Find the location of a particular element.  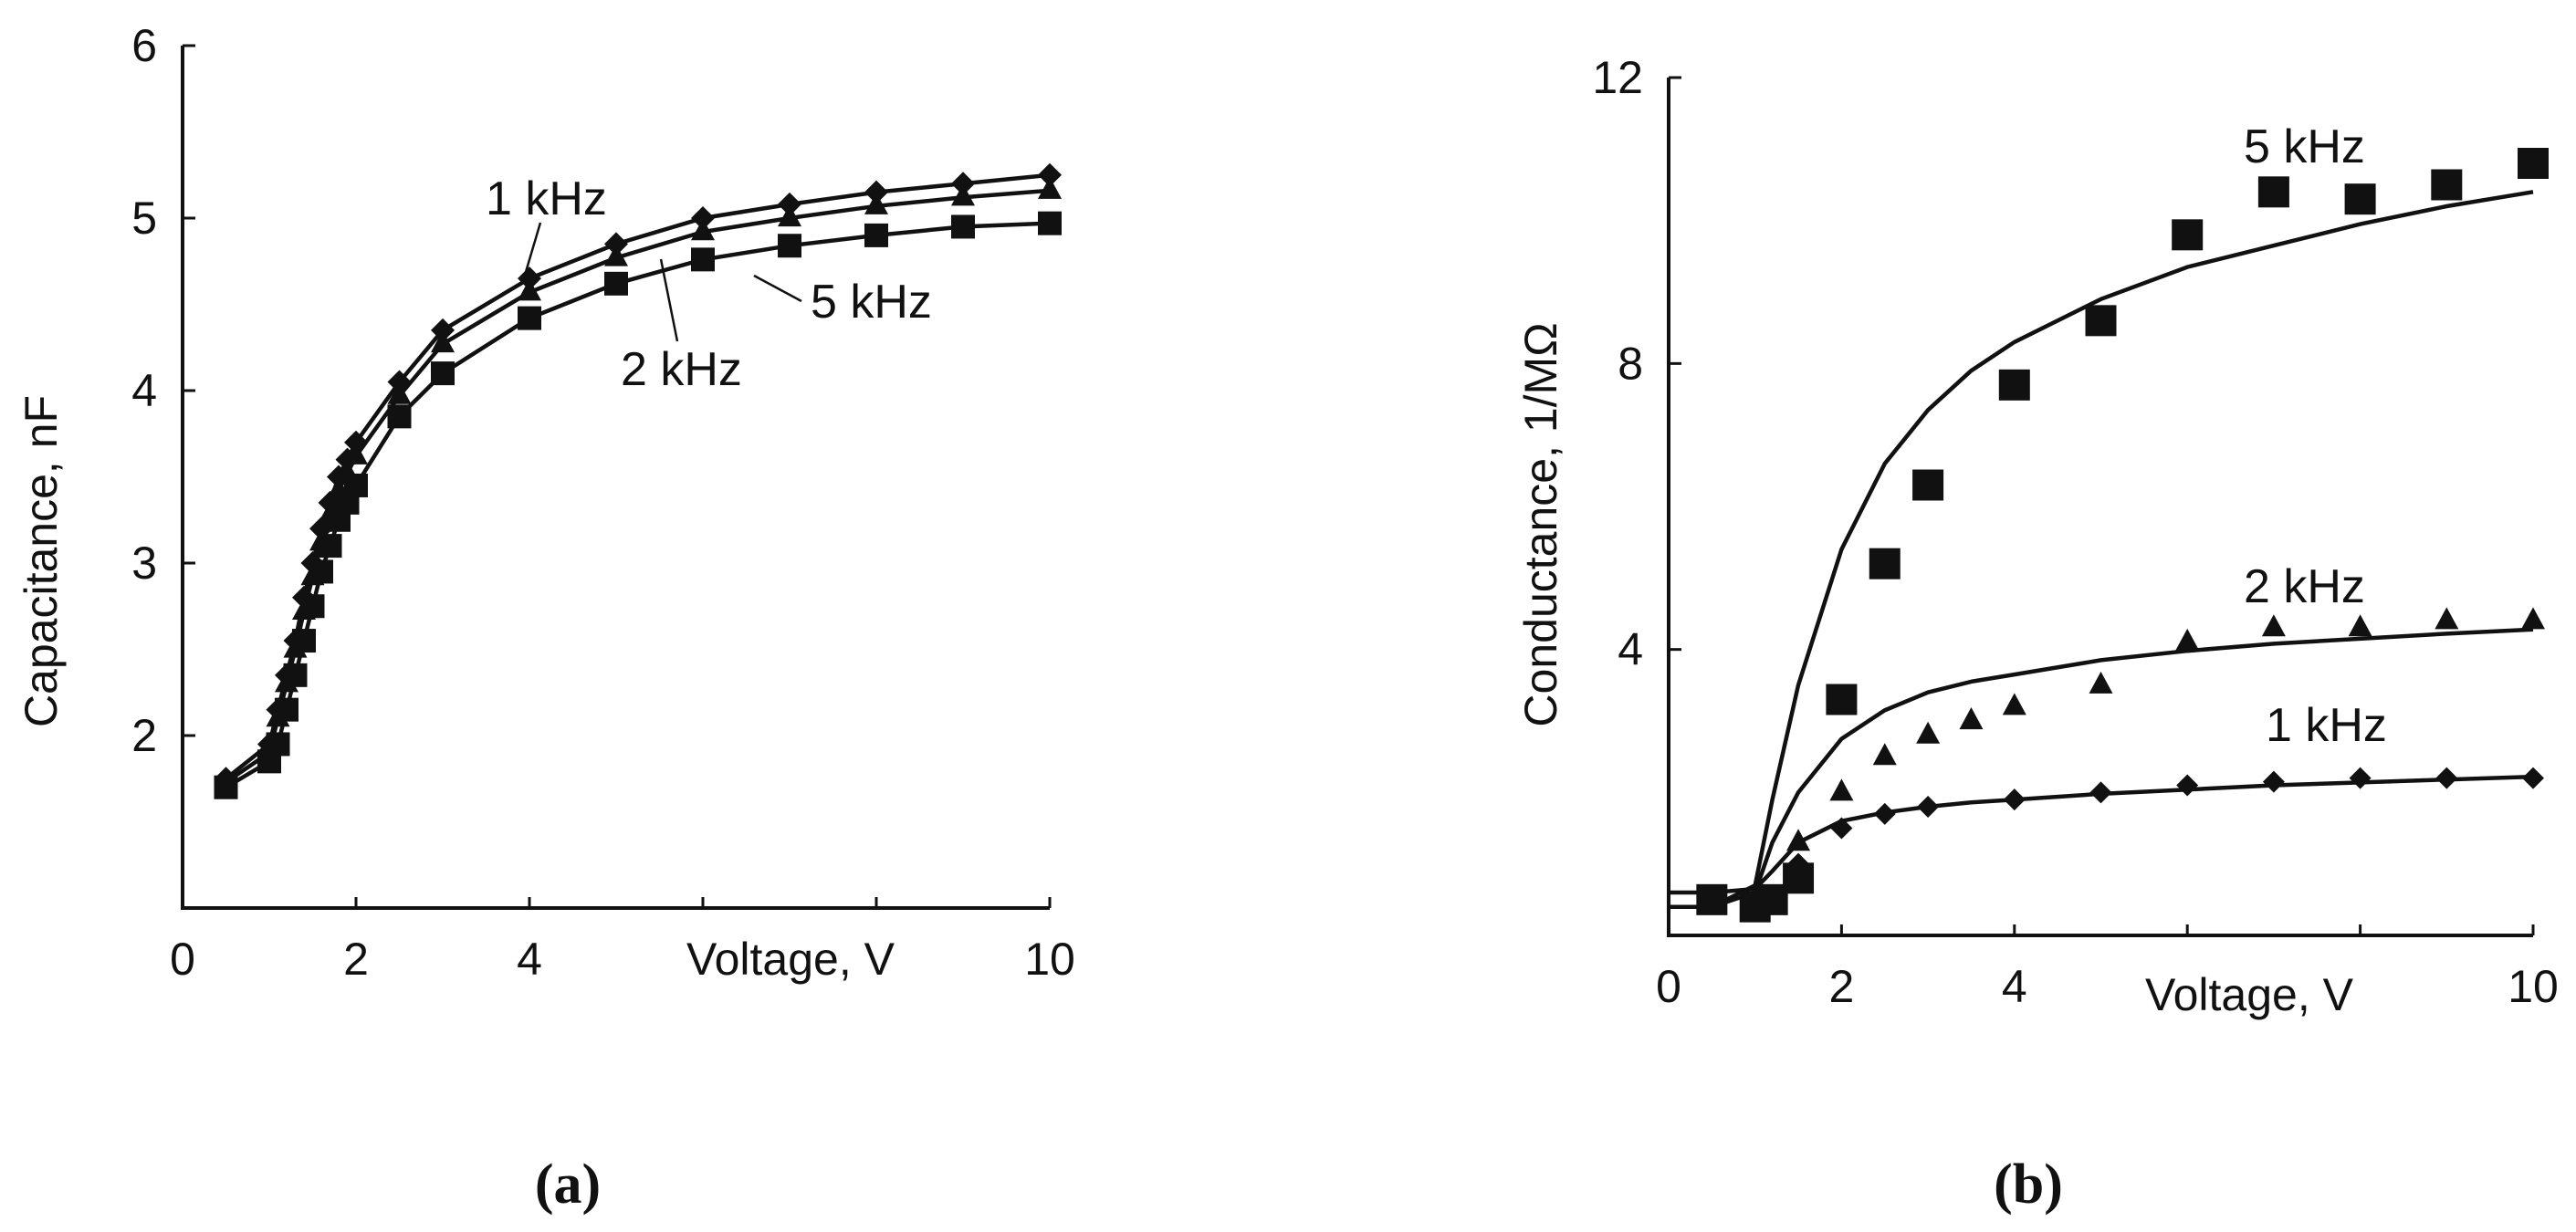

chart-a-series-label-1khz: 1 kHz is located at coordinates (547, 198).